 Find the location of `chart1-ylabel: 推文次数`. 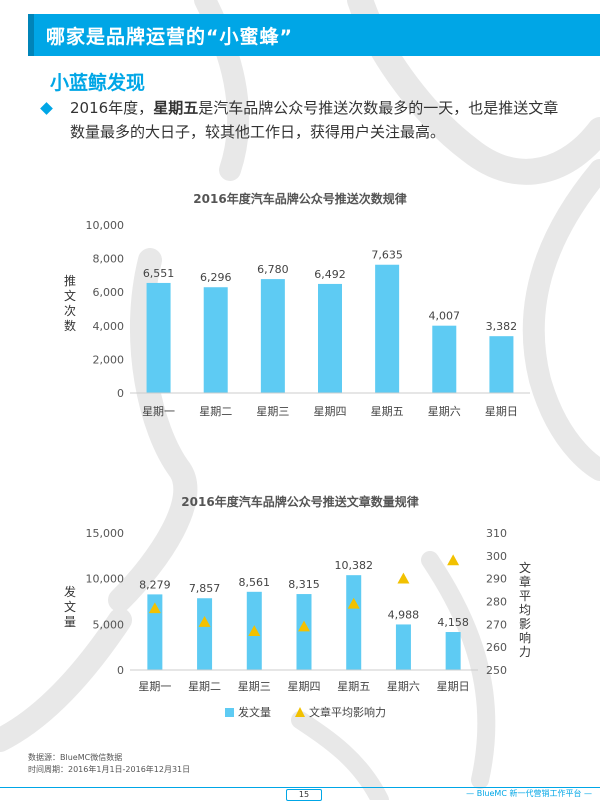

chart1-ylabel: 推文次数 is located at coordinates (70, 303).